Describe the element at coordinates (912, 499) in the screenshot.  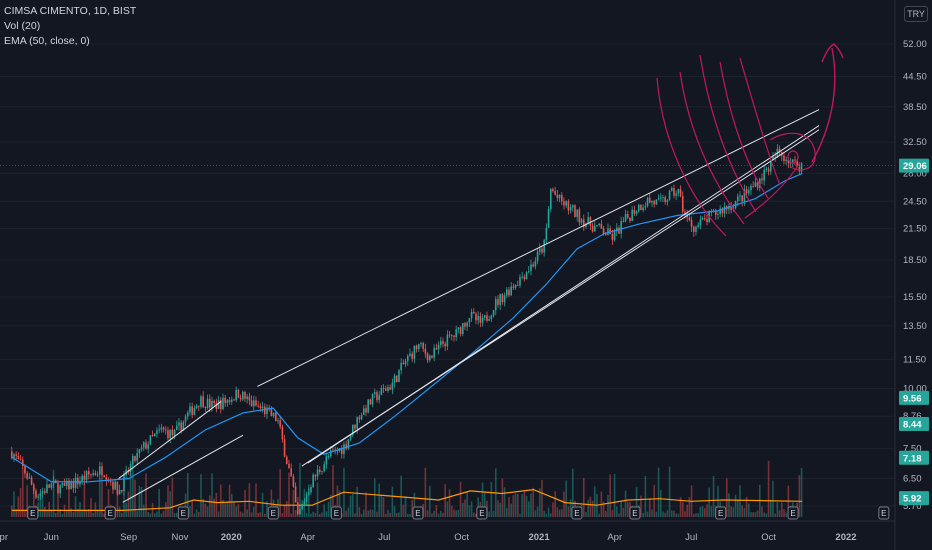
I see `price-badge-label: 5.92` at that location.